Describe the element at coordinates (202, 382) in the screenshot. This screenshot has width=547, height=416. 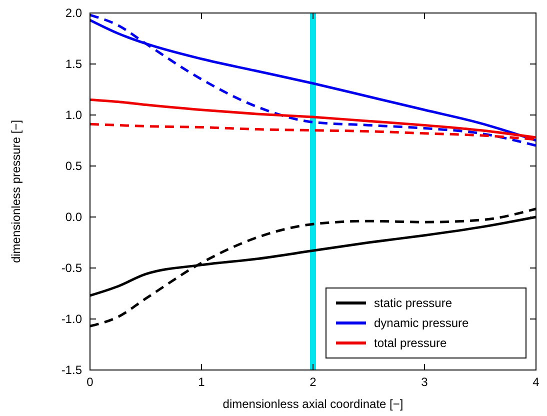
I see `x-tick-label: 1` at that location.